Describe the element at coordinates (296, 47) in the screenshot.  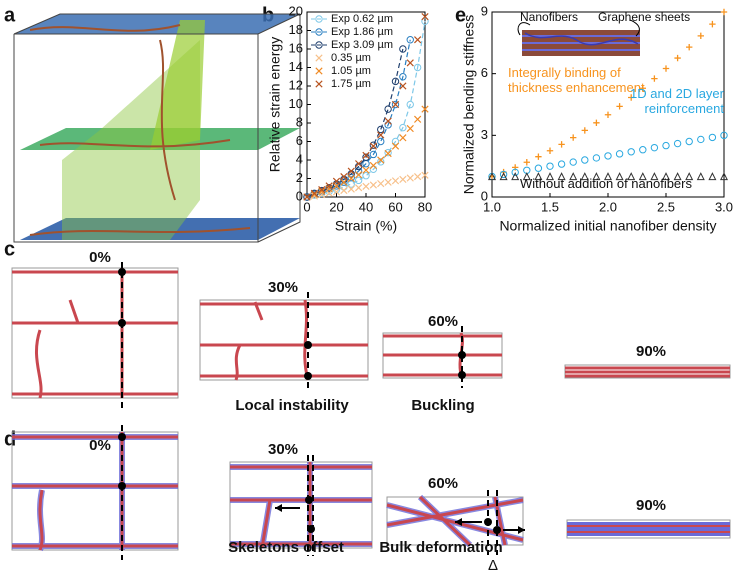
I see `y-tick-label: 16` at that location.